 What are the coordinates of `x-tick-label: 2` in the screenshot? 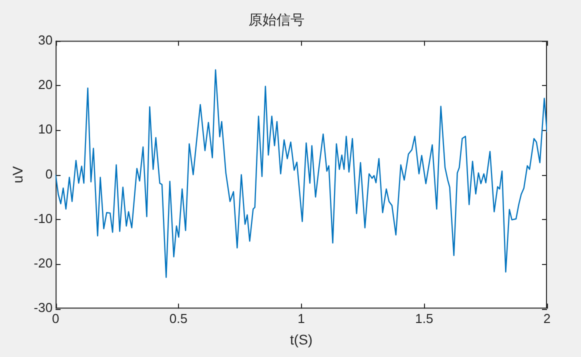 It's located at (547, 318).